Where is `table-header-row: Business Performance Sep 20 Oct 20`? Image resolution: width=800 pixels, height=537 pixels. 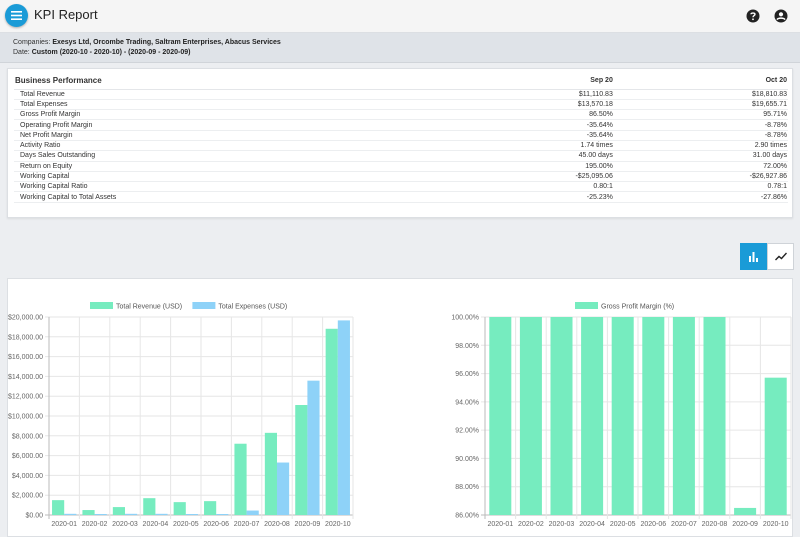
table-header-row: Business Performance Sep 20 Oct 20 is located at coordinates (401, 81).